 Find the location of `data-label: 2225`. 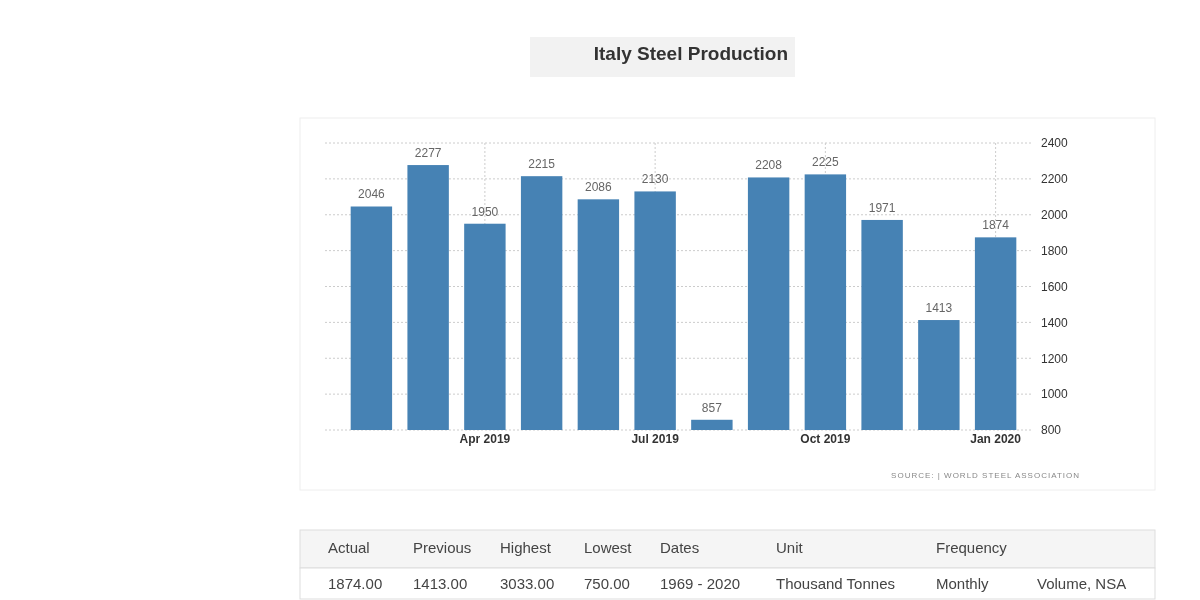

data-label: 2225 is located at coordinates (826, 162).